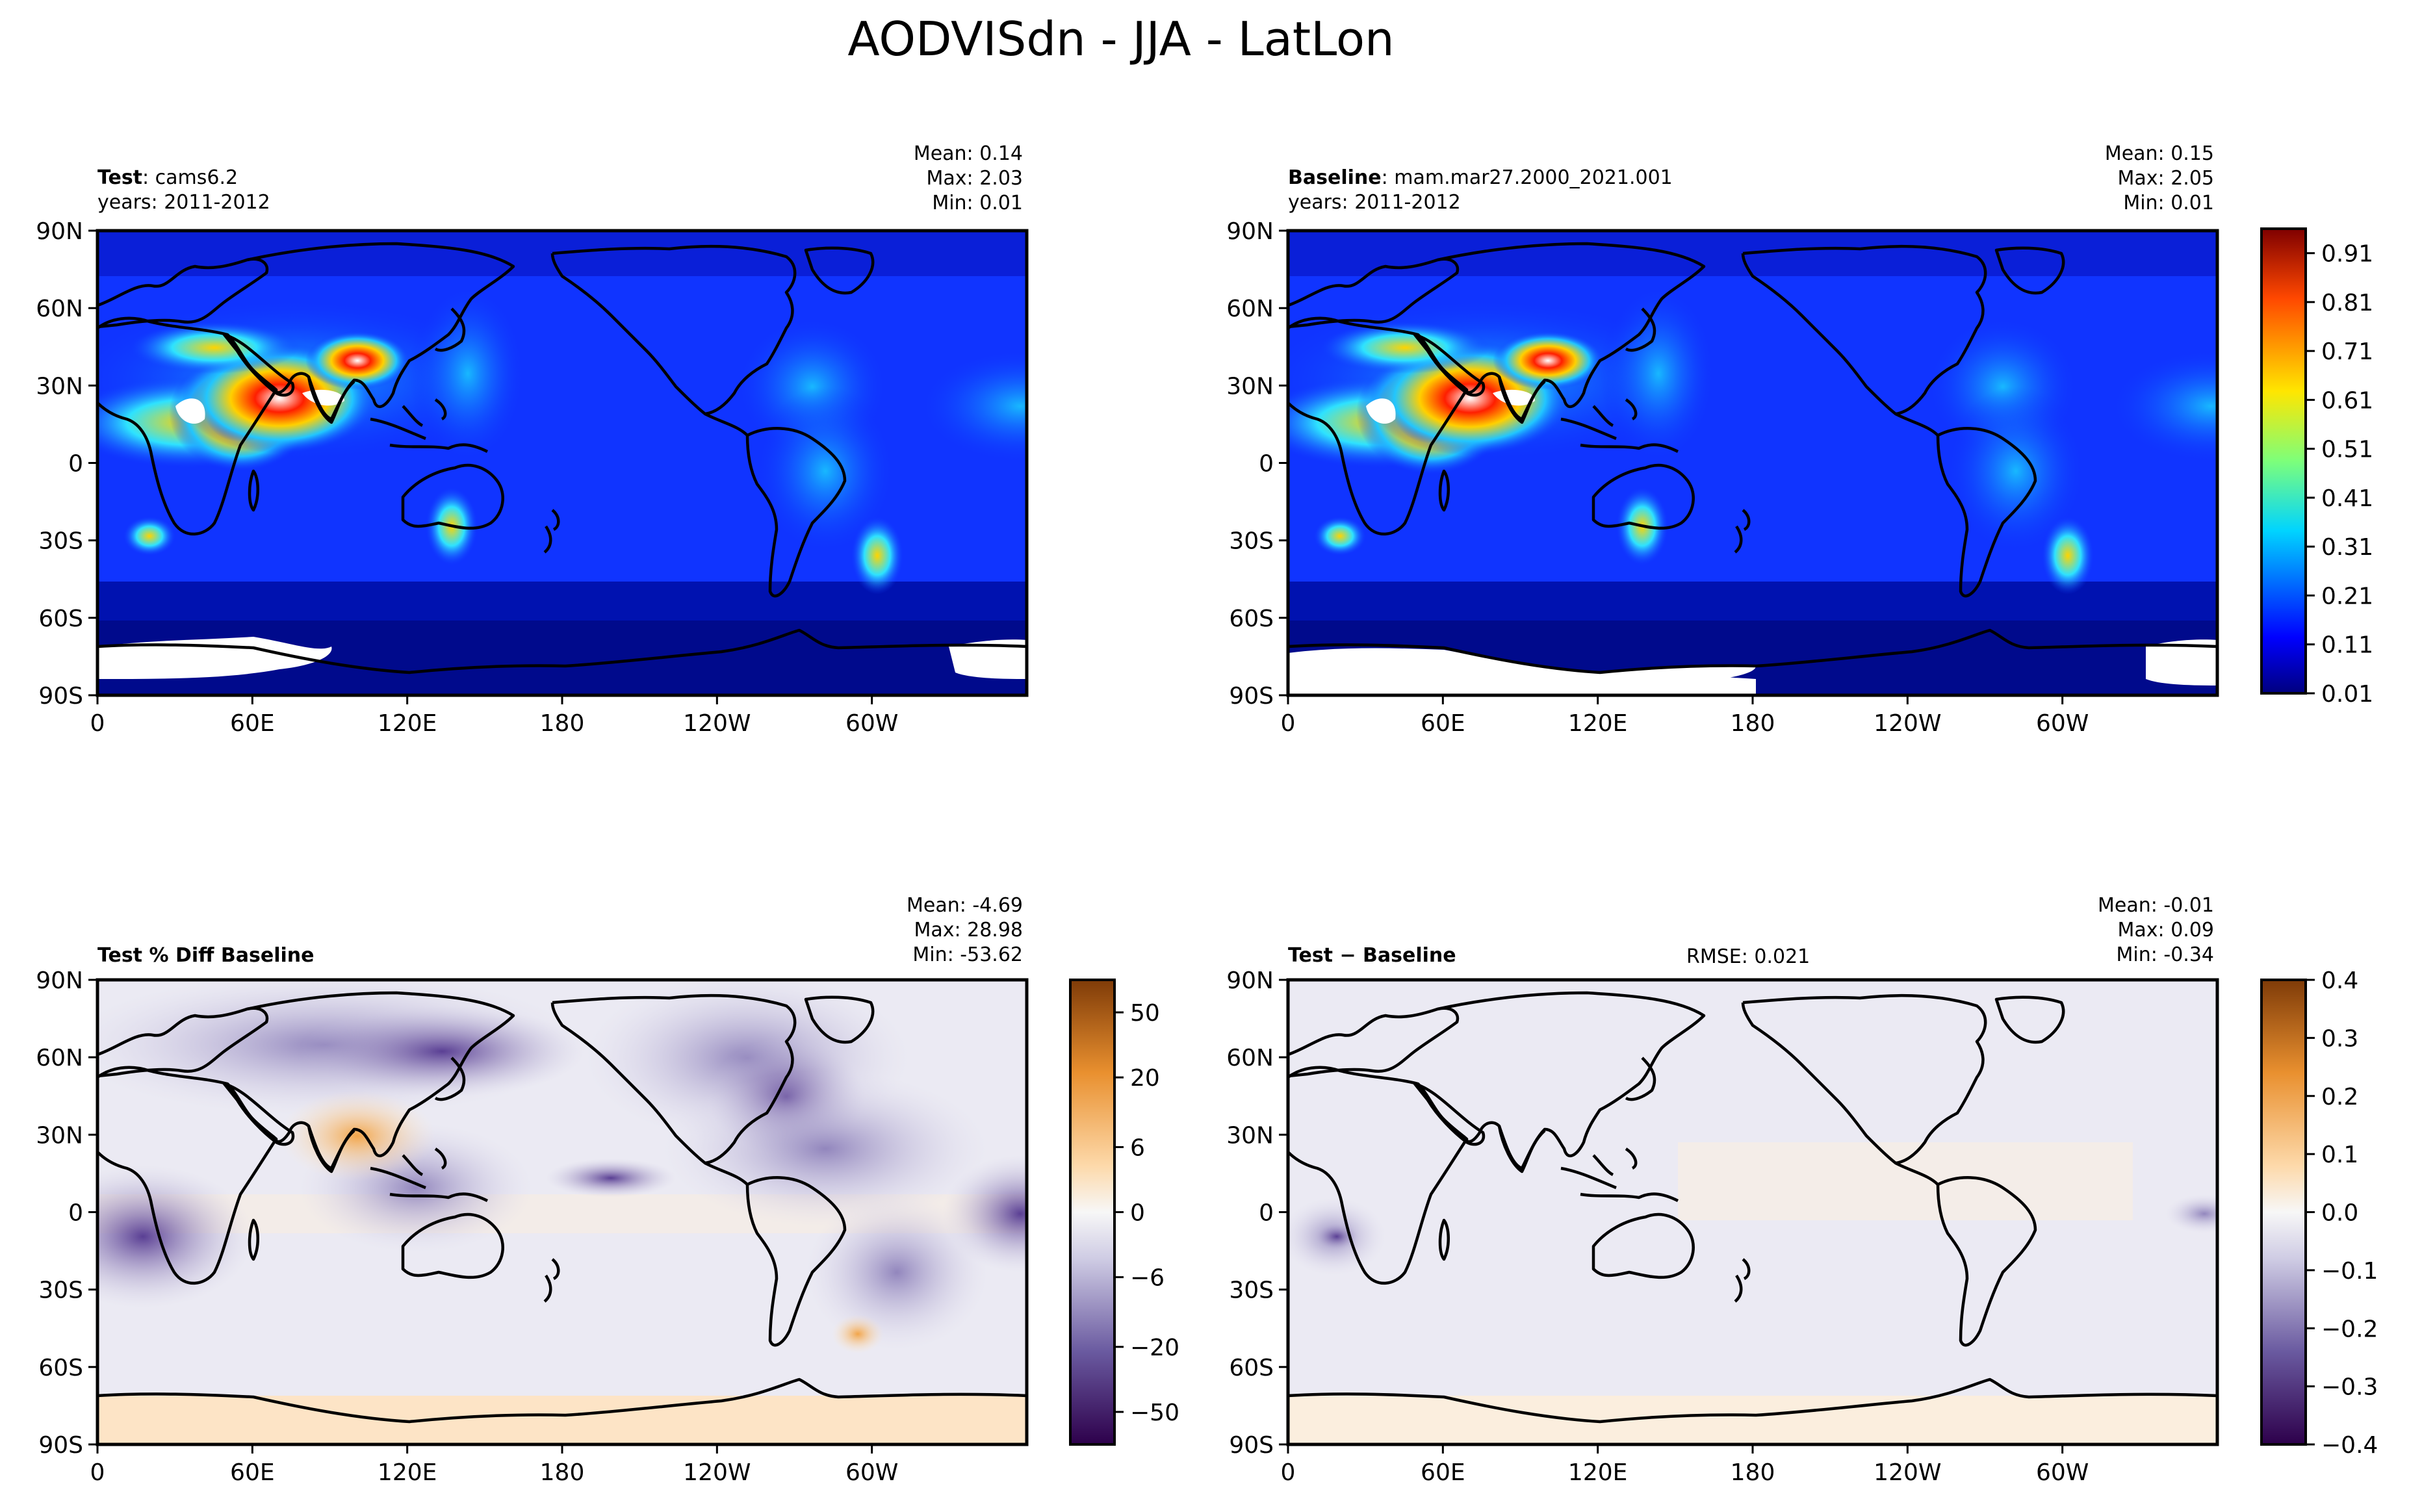  Describe the element at coordinates (2347, 352) in the screenshot. I see `colorbar-tick-label: 0.71` at that location.